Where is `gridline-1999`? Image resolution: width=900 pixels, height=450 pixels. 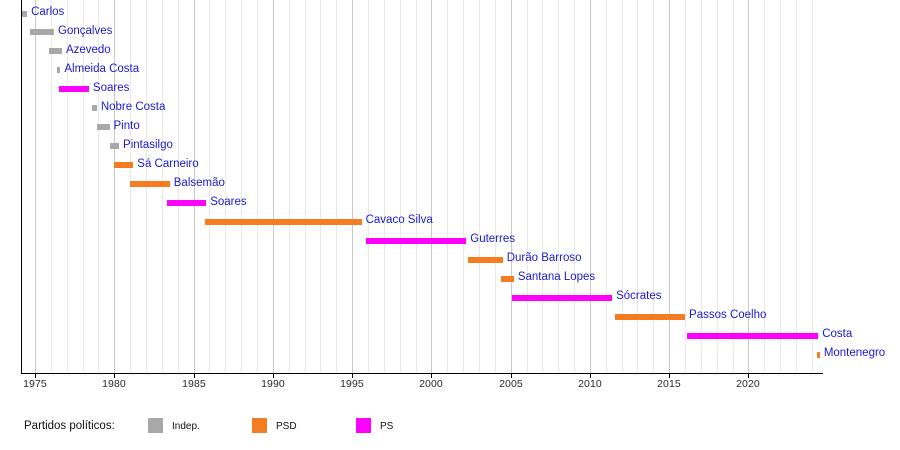
gridline-1999 is located at coordinates (416, 186).